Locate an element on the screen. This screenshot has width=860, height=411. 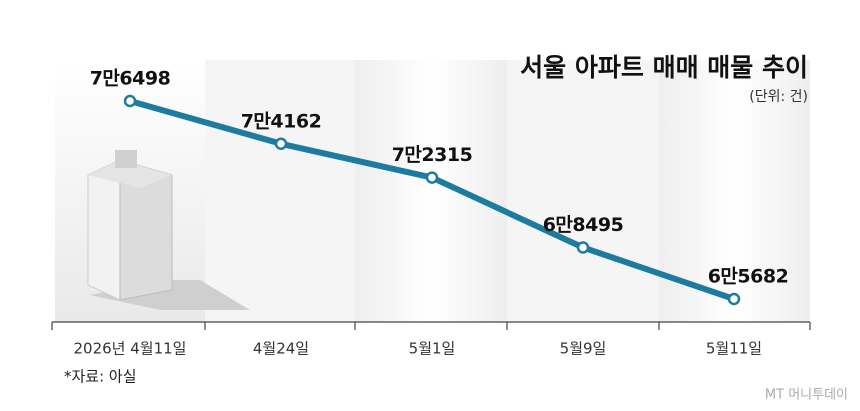
x-tick-label: 5월1일 is located at coordinates (432, 349).